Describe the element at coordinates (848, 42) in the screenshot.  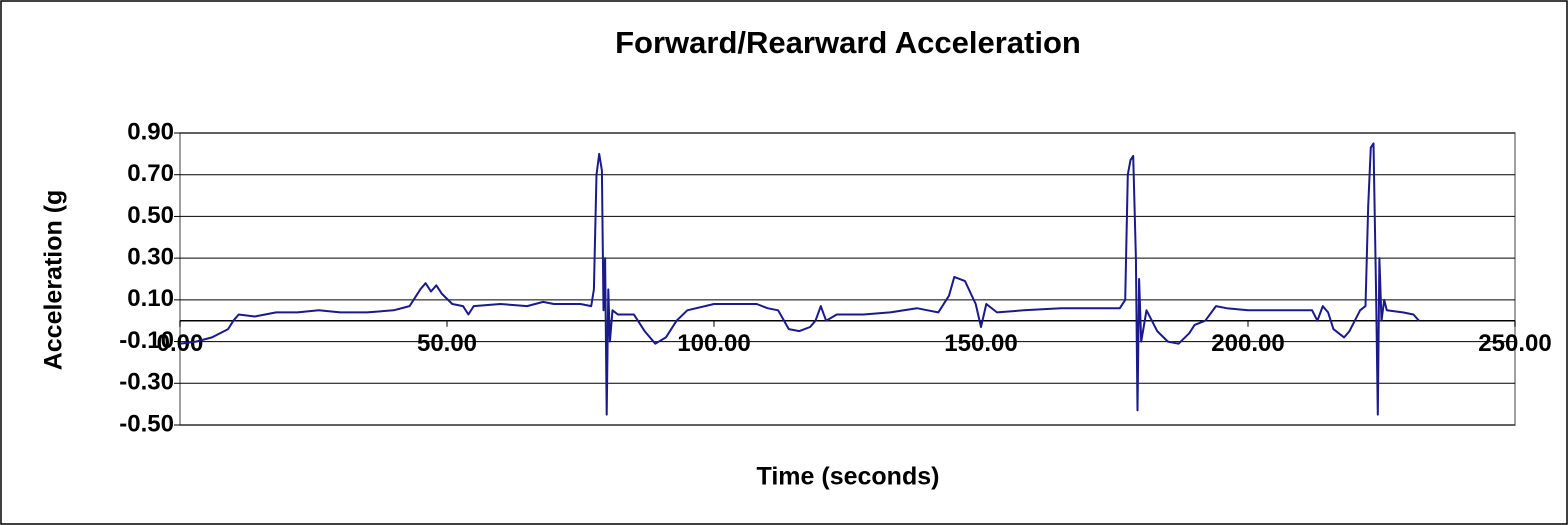
I see `chart-title: Forward/Rearward Acceleration` at that location.